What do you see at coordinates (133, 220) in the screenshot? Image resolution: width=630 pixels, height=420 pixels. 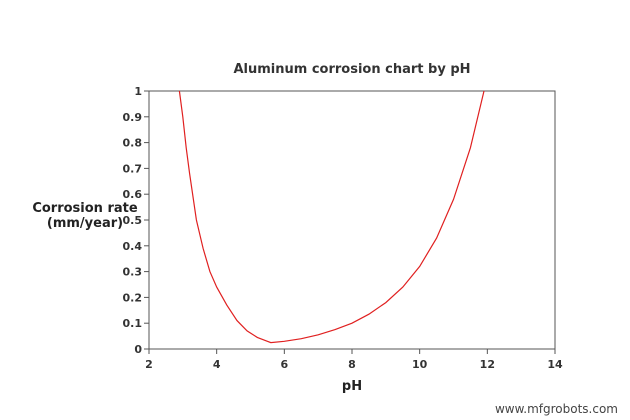 I see `y-tick-label: 0.5` at bounding box center [133, 220].